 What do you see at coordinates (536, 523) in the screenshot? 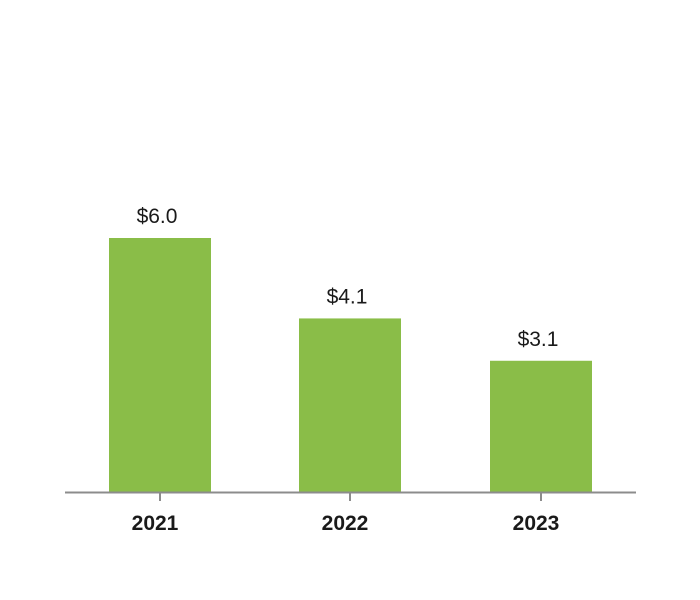
I see `x-tick-label-2023: 2023` at bounding box center [536, 523].